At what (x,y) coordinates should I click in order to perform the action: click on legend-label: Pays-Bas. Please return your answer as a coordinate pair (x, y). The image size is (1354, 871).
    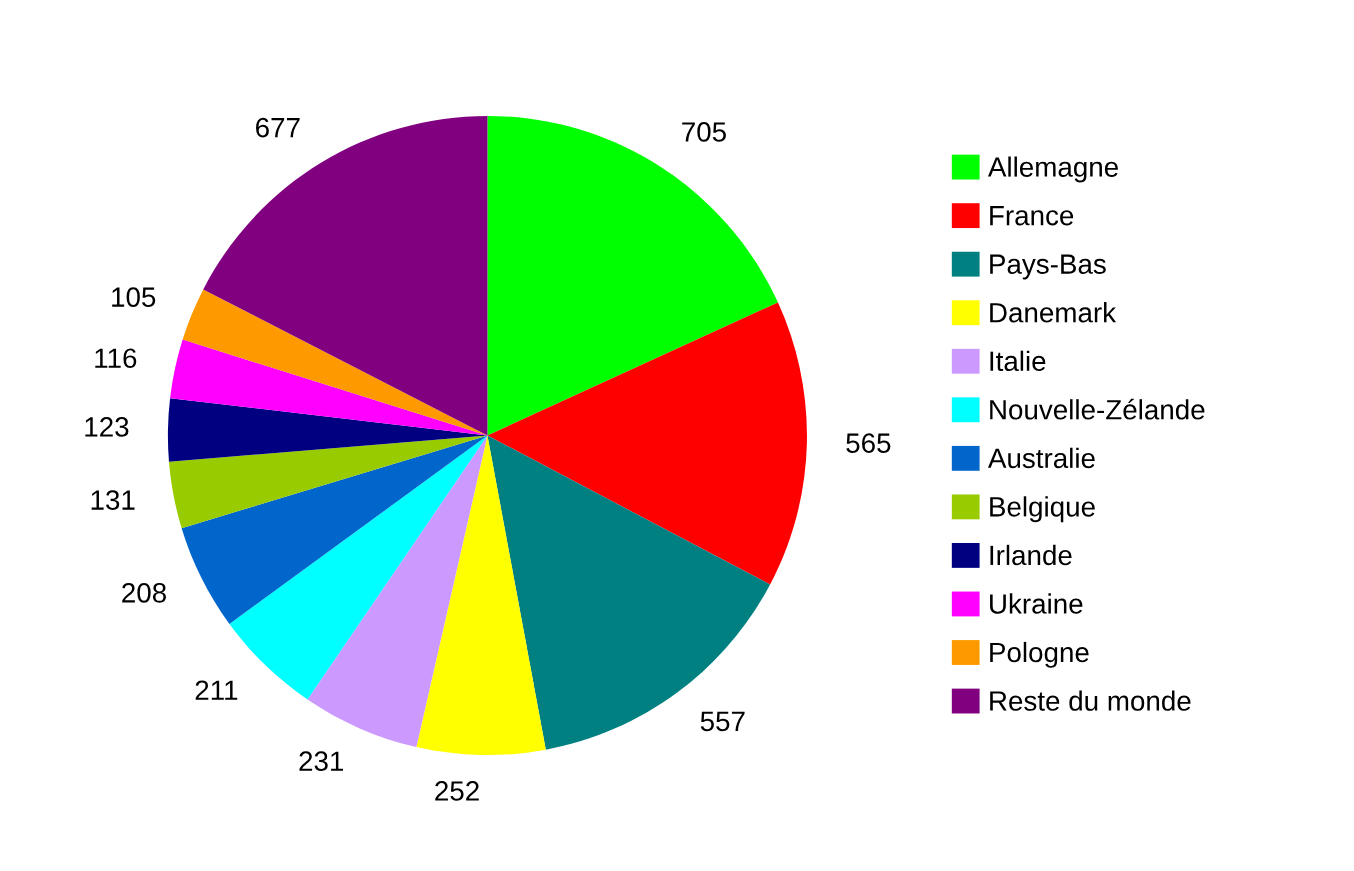
    Looking at the image, I should click on (1048, 267).